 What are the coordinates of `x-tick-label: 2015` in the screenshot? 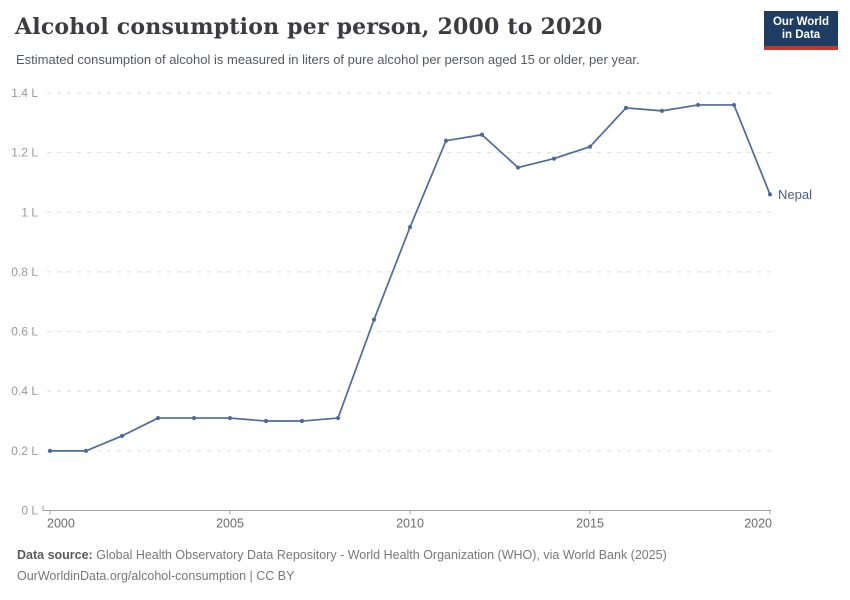 It's located at (590, 524).